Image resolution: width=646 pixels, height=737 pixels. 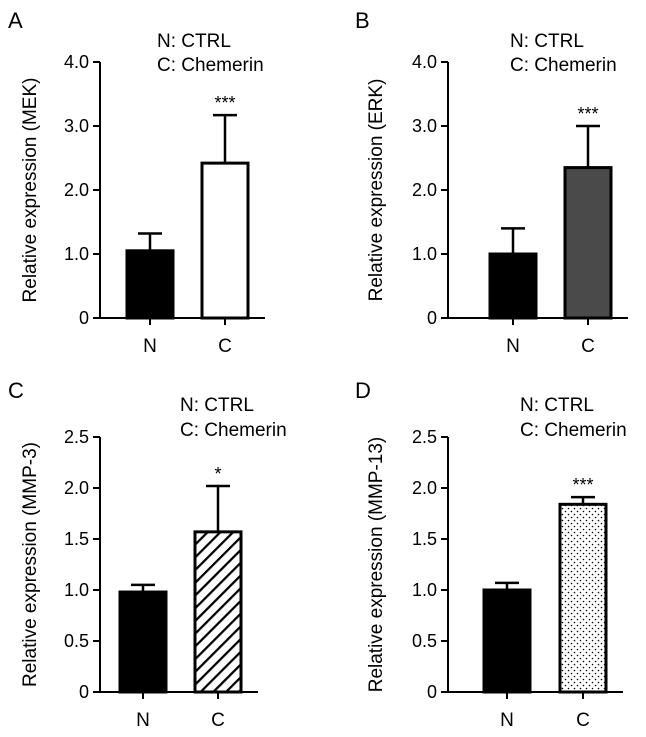 I want to click on panel-d-y-tick-label: 1.0, so click(x=424, y=590).